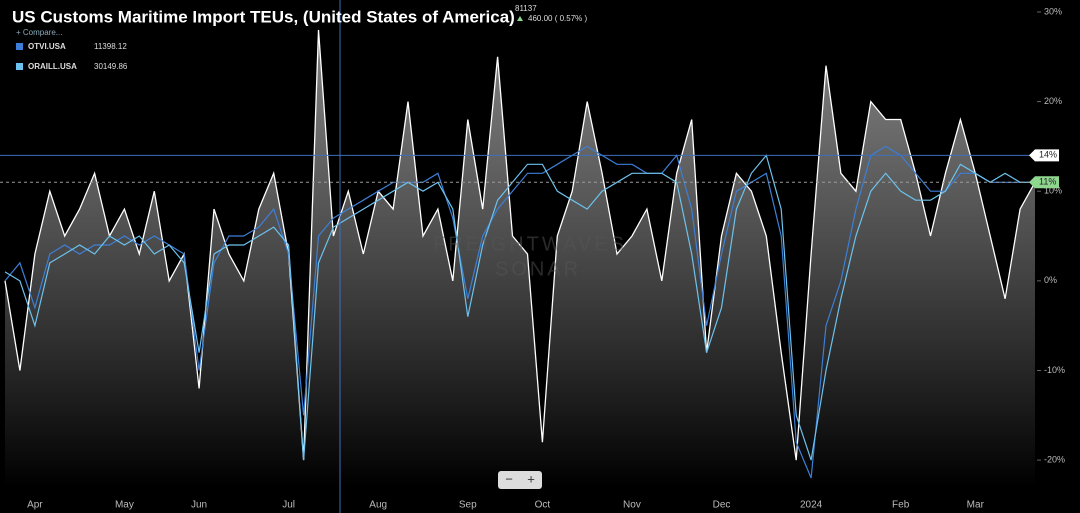 This screenshot has height=513, width=1080. Describe the element at coordinates (538, 269) in the screenshot. I see `watermark: SONAR` at that location.